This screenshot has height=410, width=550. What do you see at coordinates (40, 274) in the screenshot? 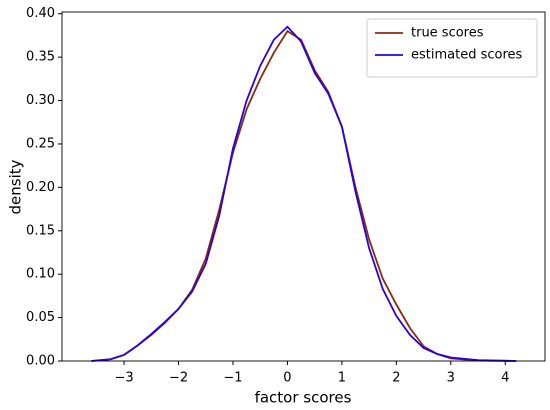
I see `y-tick-label: 0.10` at bounding box center [40, 274].